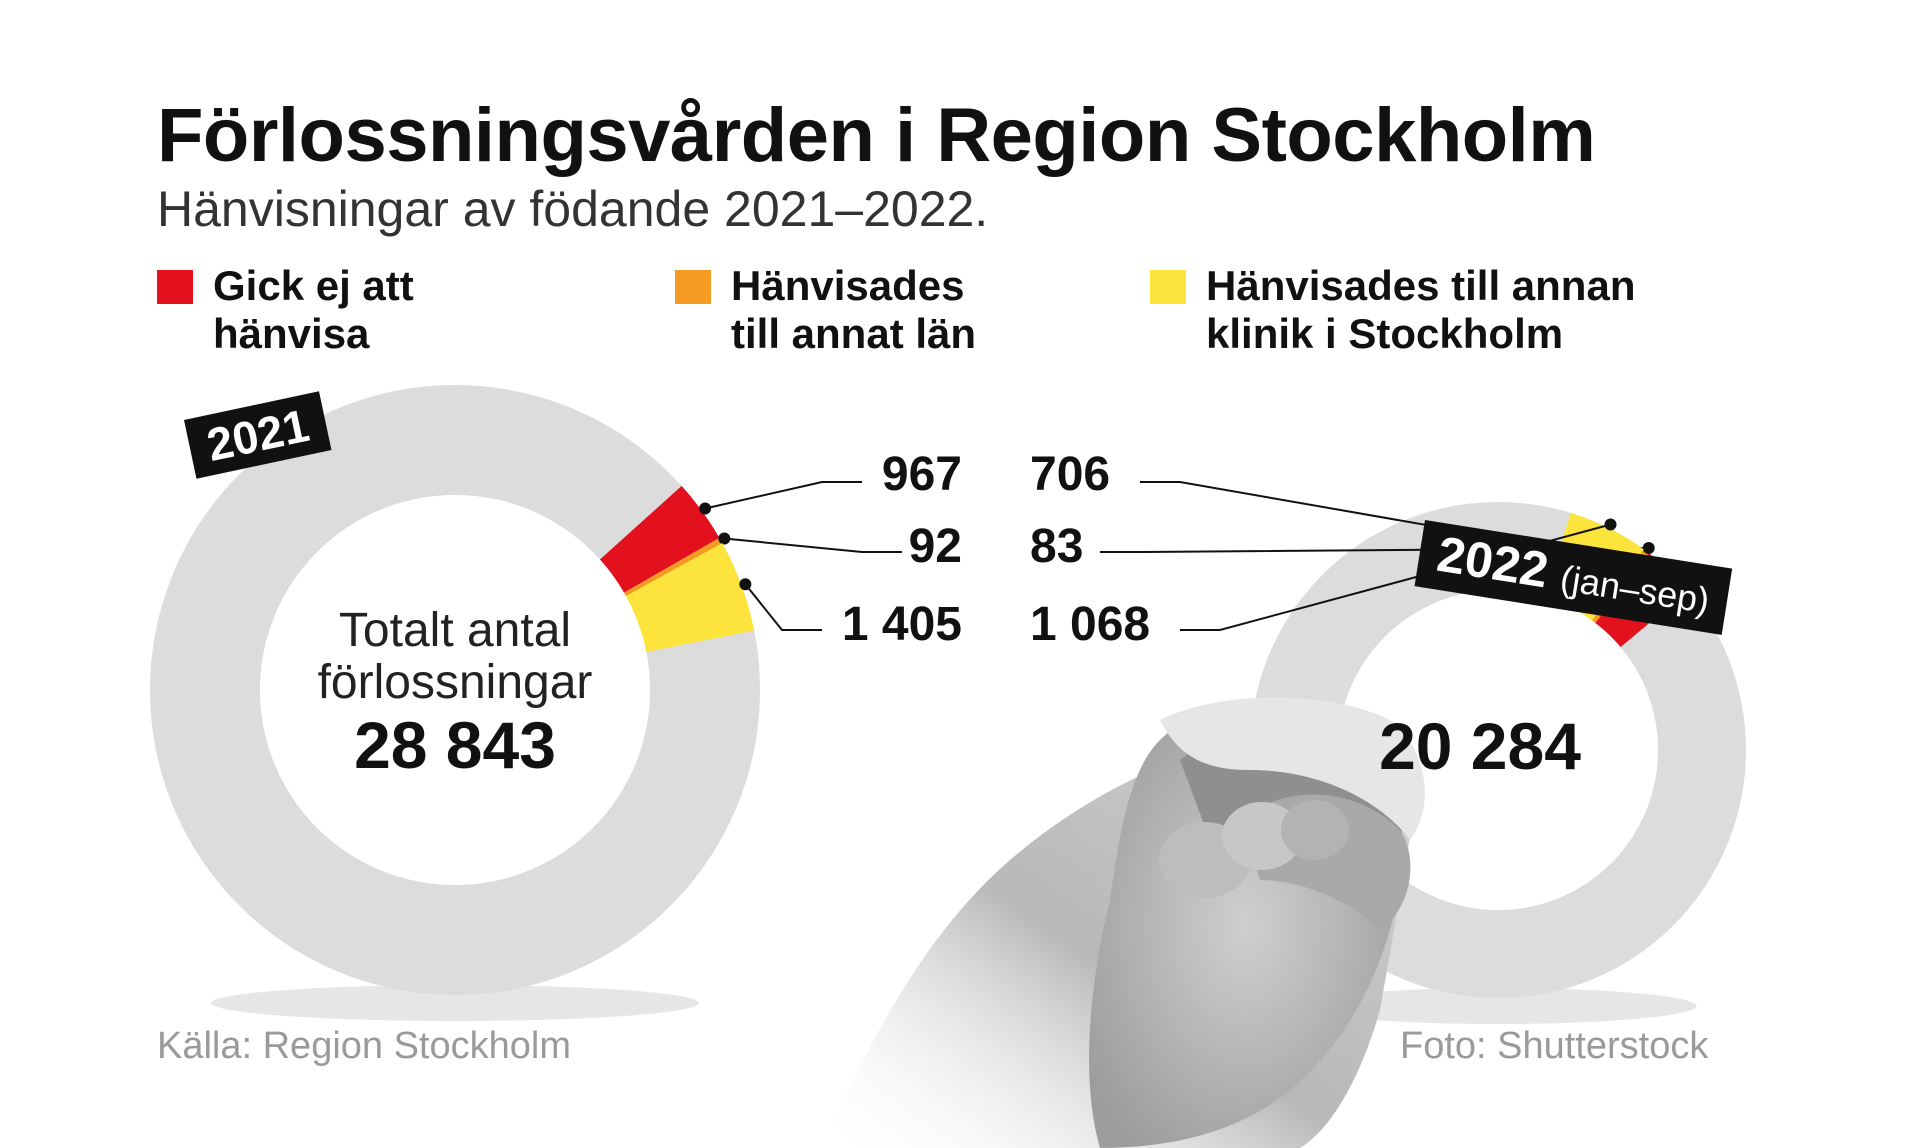  What do you see at coordinates (1070, 474) in the screenshot?
I see `value-label-2022-red: 706` at bounding box center [1070, 474].